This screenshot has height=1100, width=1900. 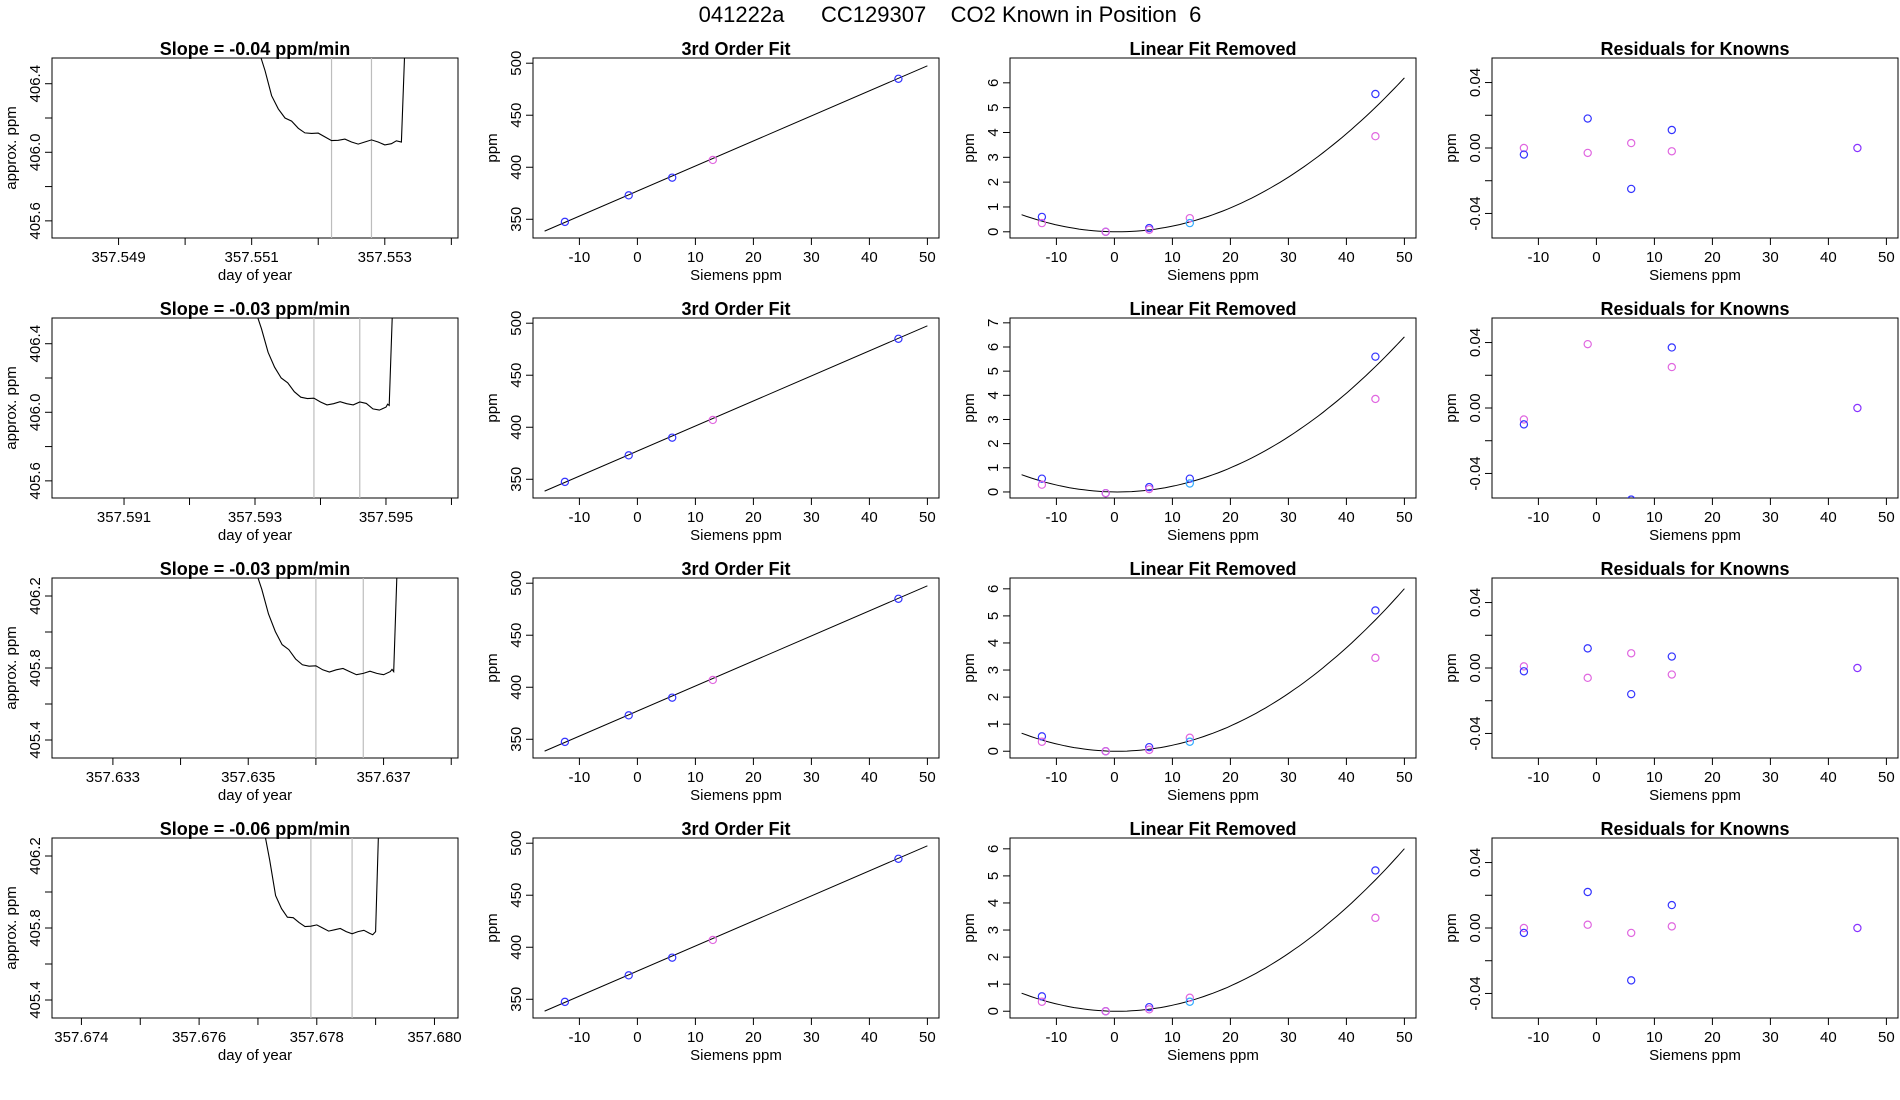 I want to click on y-tick-label: 2, so click(x=993, y=443).